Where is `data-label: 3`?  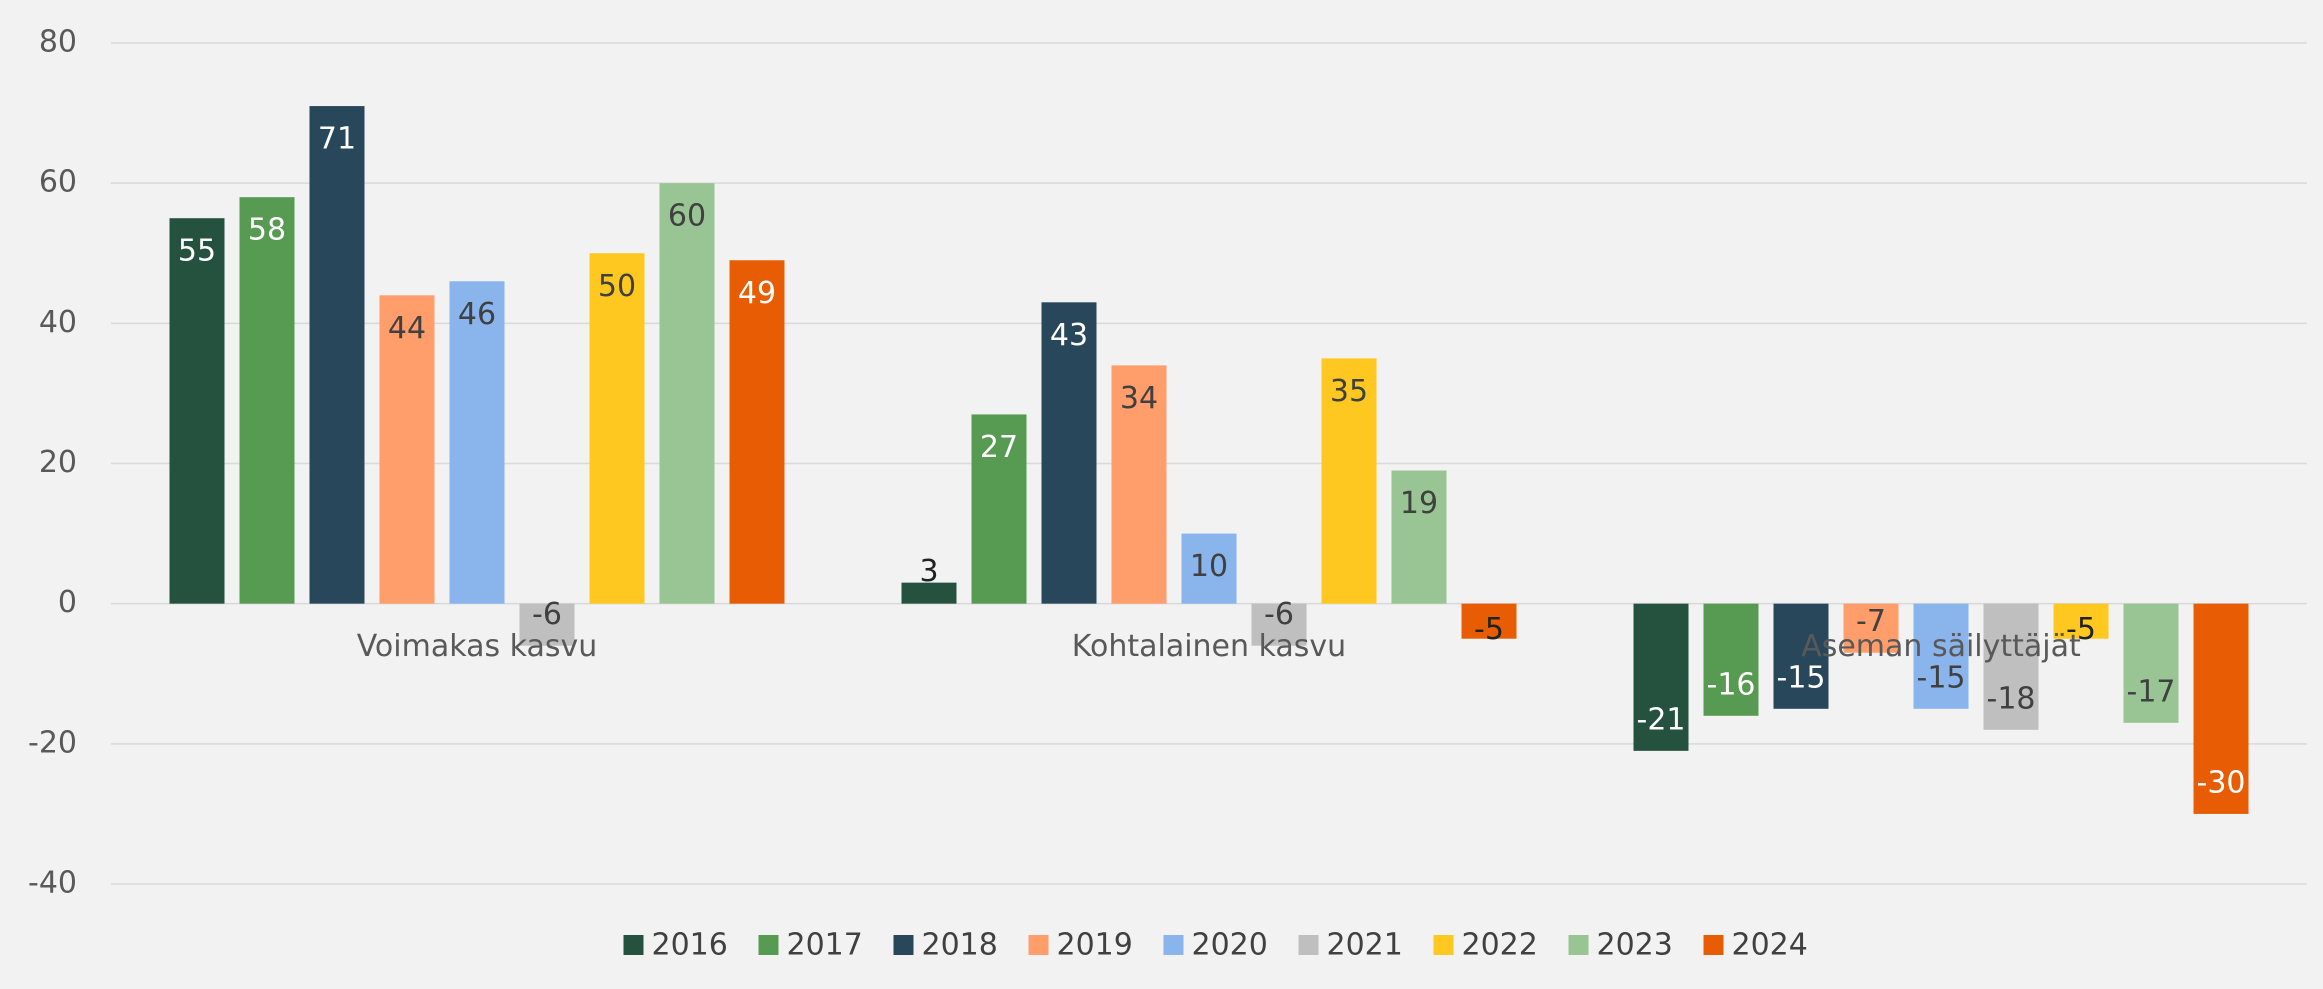 data-label: 3 is located at coordinates (928, 571).